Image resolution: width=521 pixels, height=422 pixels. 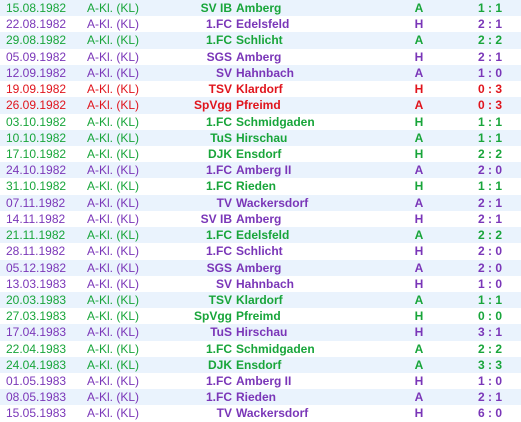 I want to click on match-date: 28.11.1982, so click(x=36, y=251).